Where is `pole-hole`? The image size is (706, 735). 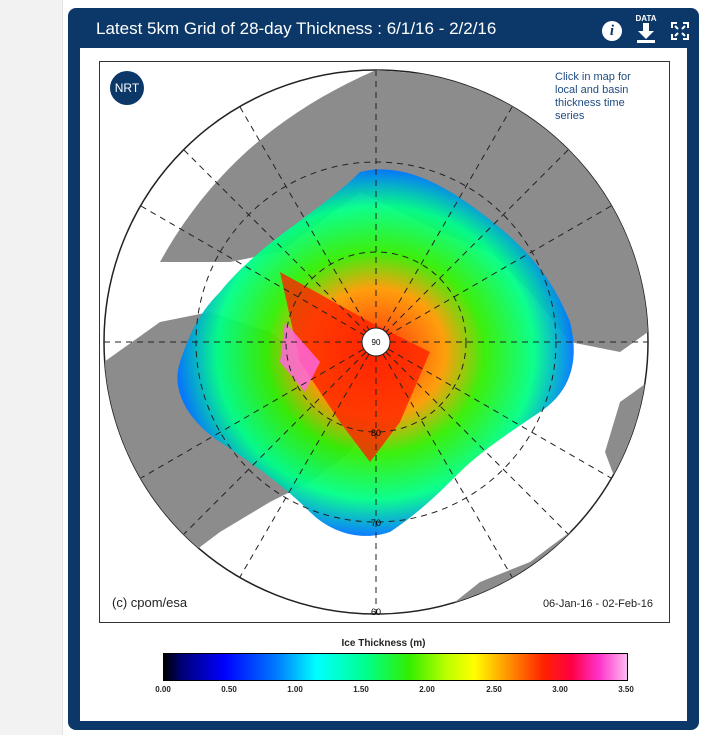 pole-hole is located at coordinates (376, 342).